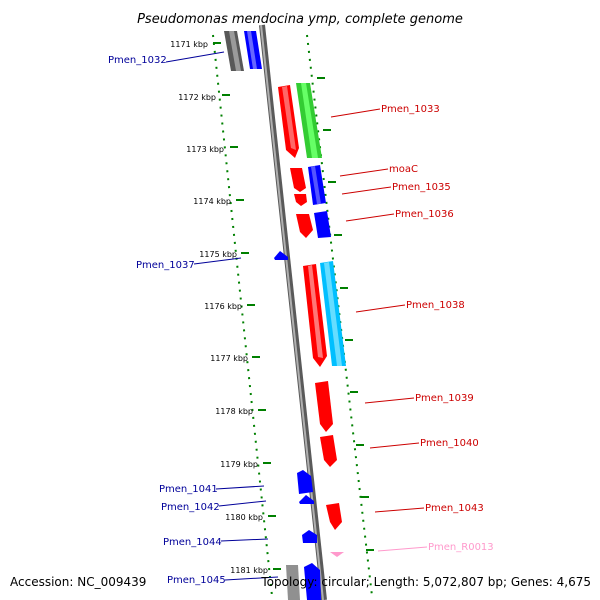 This screenshot has height=600, width=600. What do you see at coordinates (165, 265) in the screenshot?
I see `gene-label: Pmen_1037` at bounding box center [165, 265].